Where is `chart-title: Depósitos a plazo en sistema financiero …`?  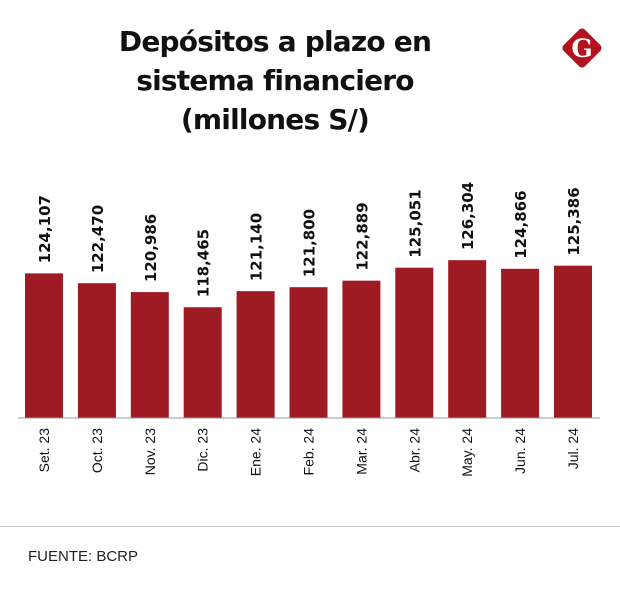
chart-title: Depósitos a plazo en sistema financiero … is located at coordinates (275, 80).